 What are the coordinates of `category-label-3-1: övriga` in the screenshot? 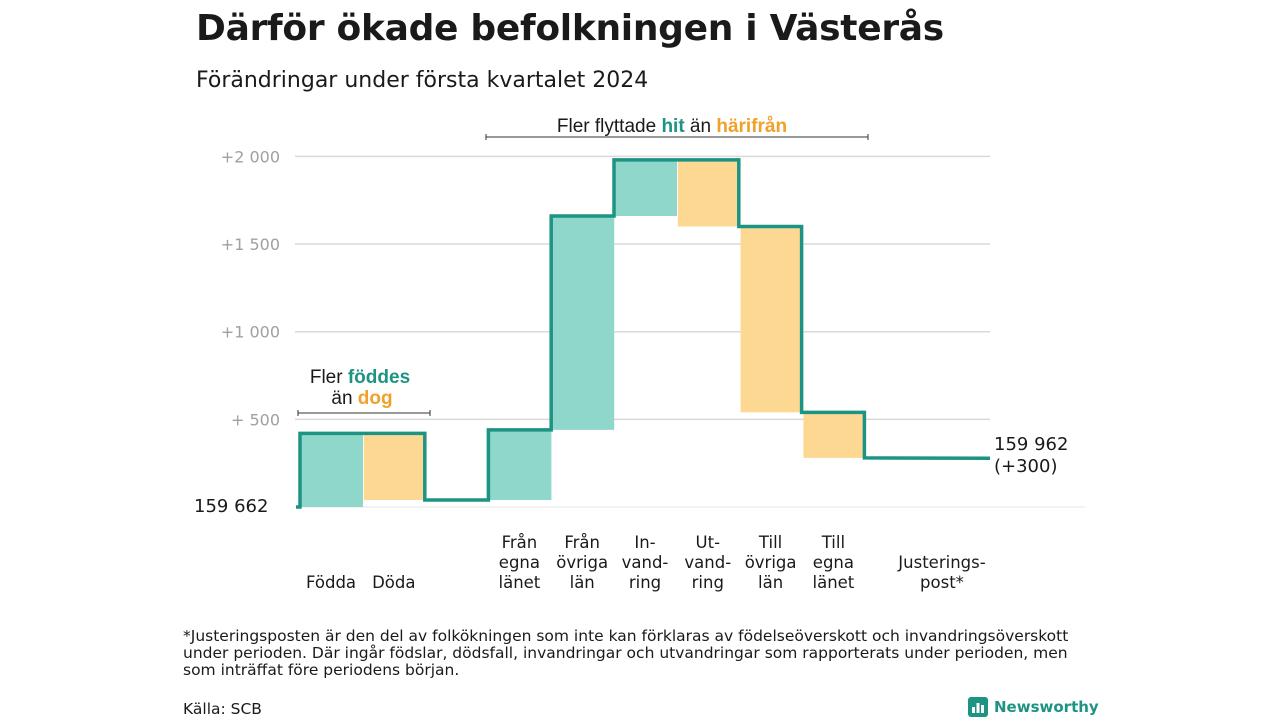 It's located at (582, 562).